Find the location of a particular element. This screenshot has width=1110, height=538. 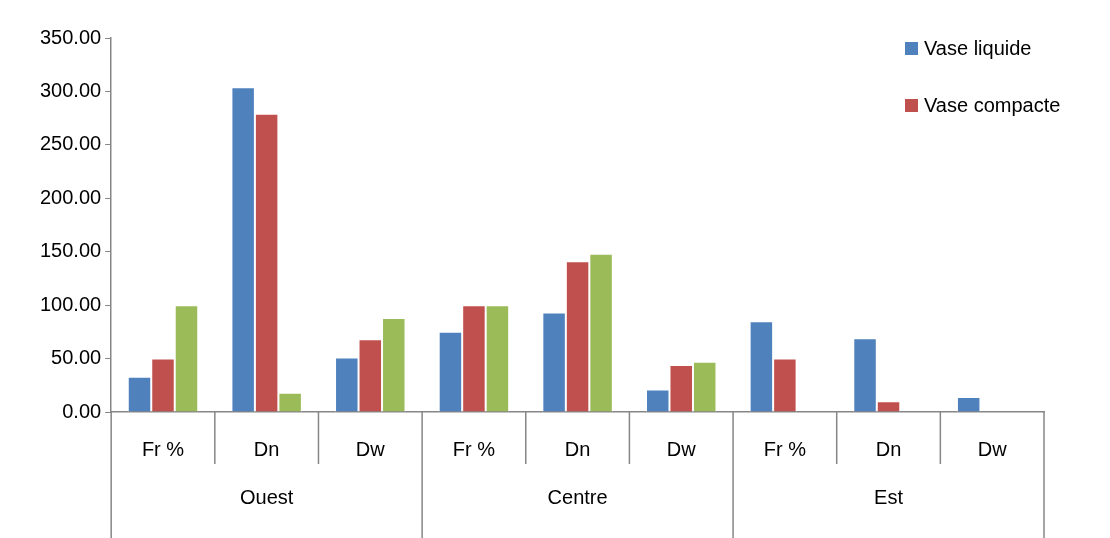

text: Est is located at coordinates (889, 496).